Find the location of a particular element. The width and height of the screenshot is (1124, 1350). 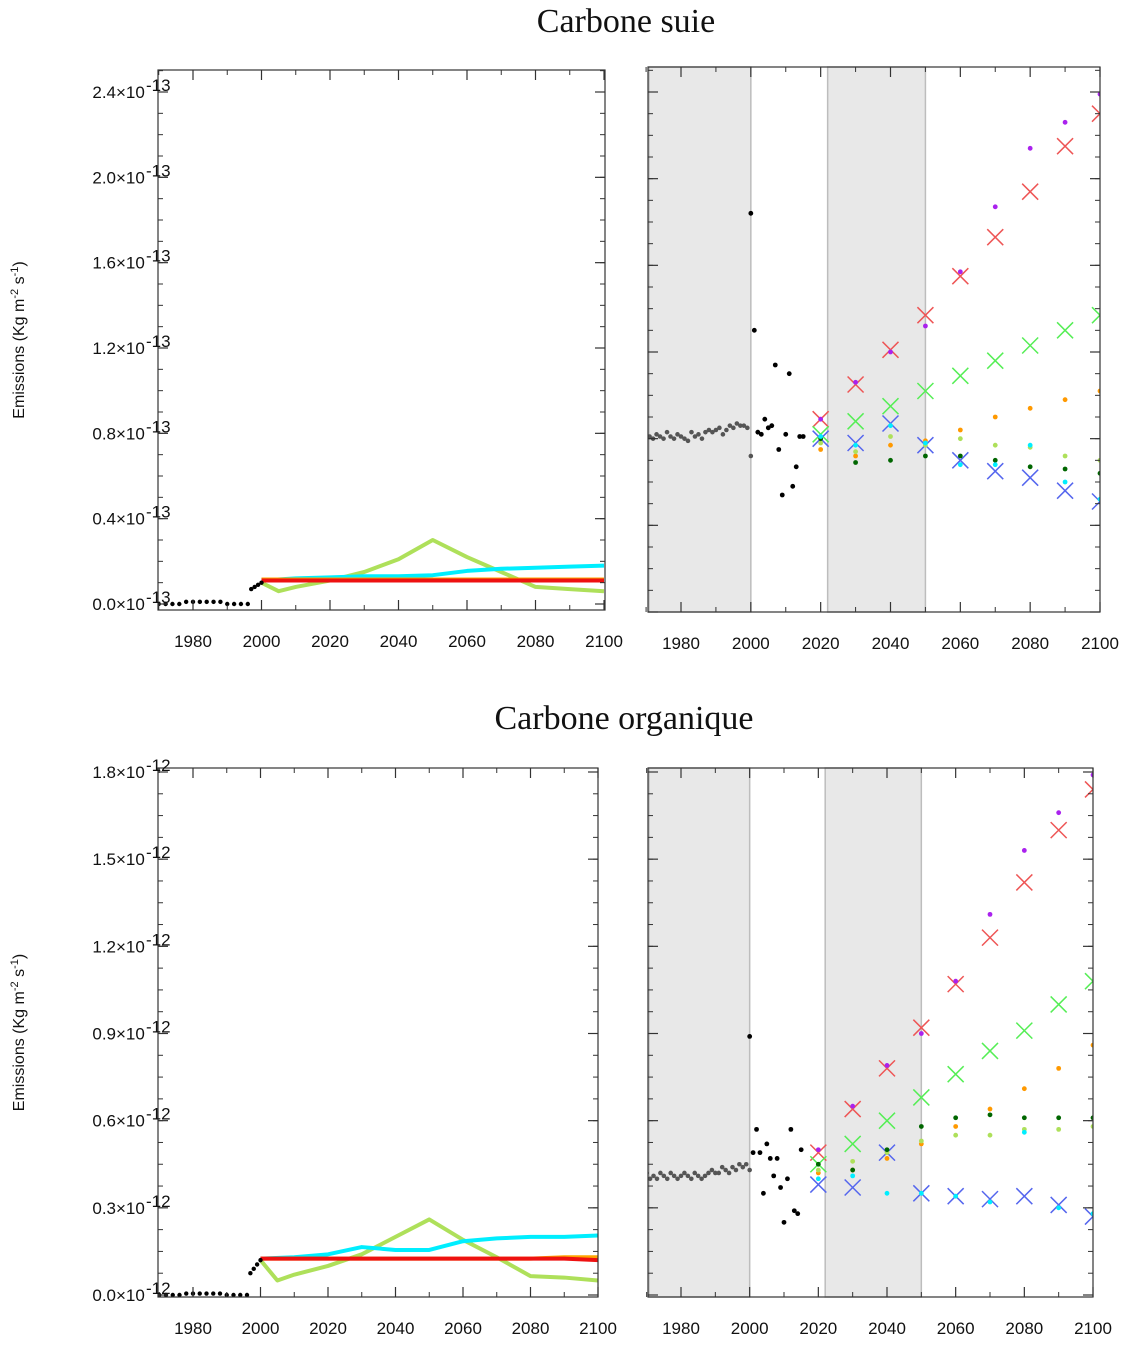

y-axis-label-close: ) is located at coordinates (19, 956).